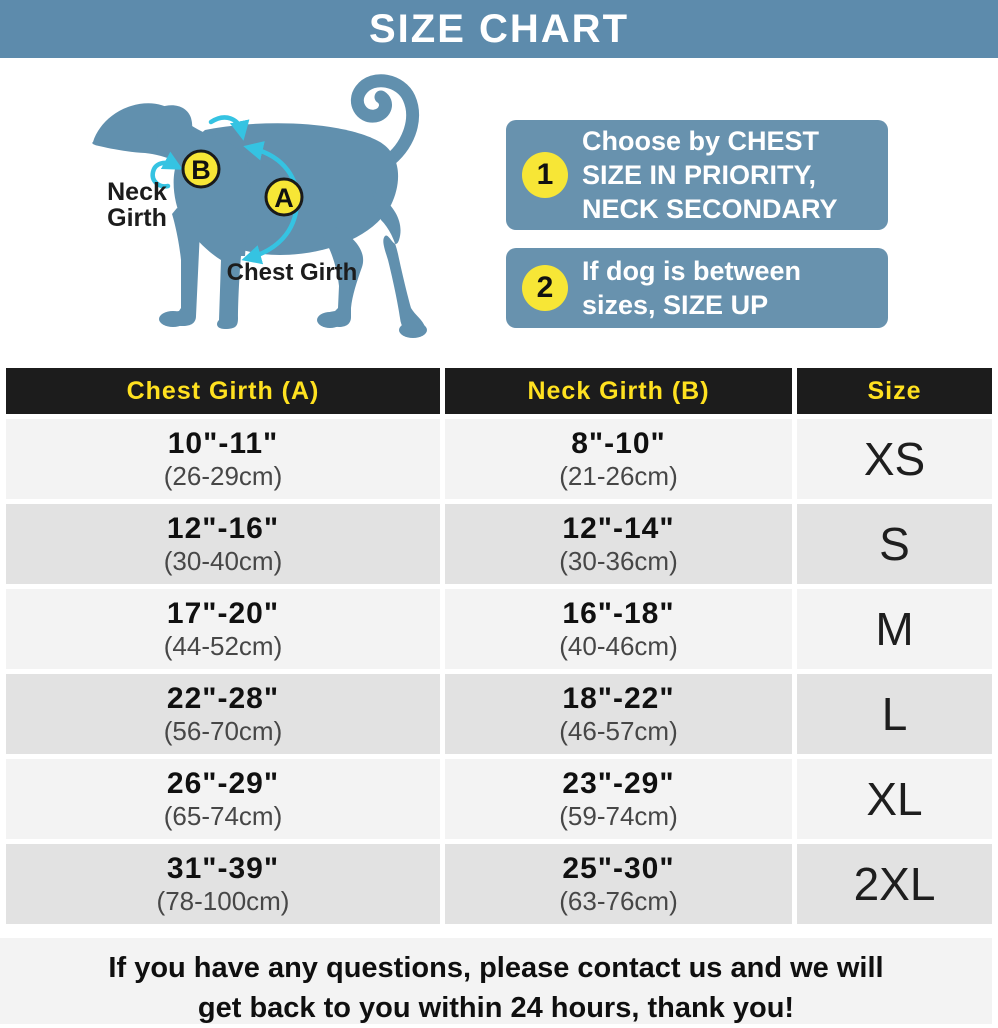  Describe the element at coordinates (223, 646) in the screenshot. I see `chest-cm: (44-52cm)` at that location.